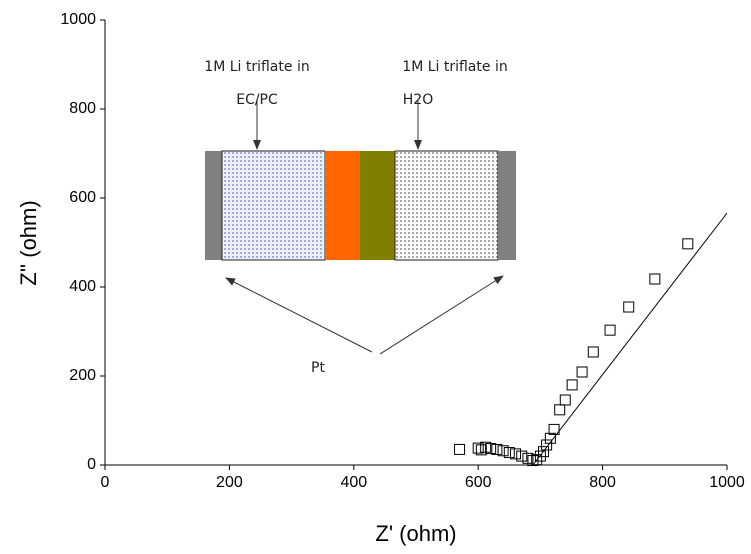 The image size is (751, 554). Describe the element at coordinates (478, 482) in the screenshot. I see `x-tick-label: 600` at that location.